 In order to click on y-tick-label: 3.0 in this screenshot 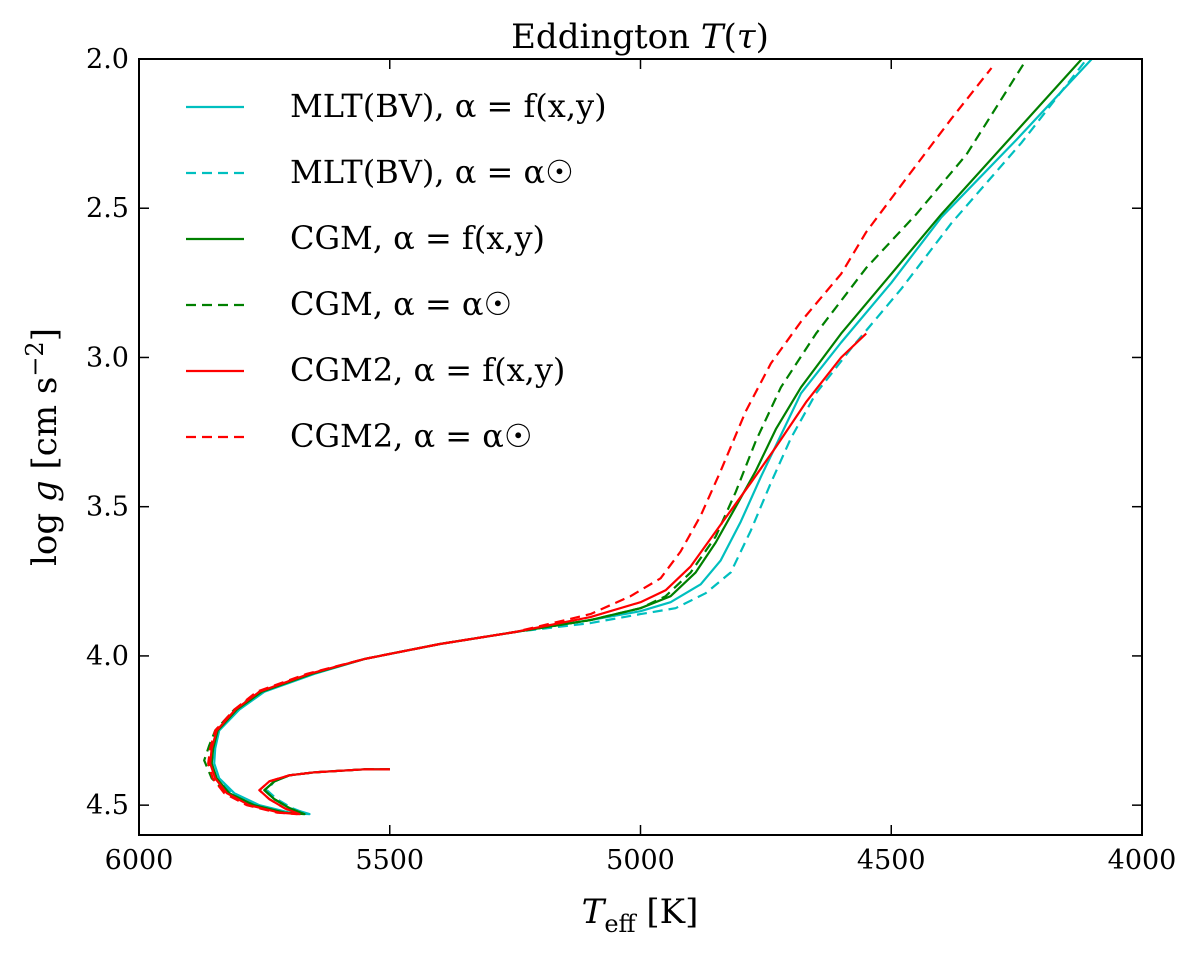, I will do `click(107, 357)`.